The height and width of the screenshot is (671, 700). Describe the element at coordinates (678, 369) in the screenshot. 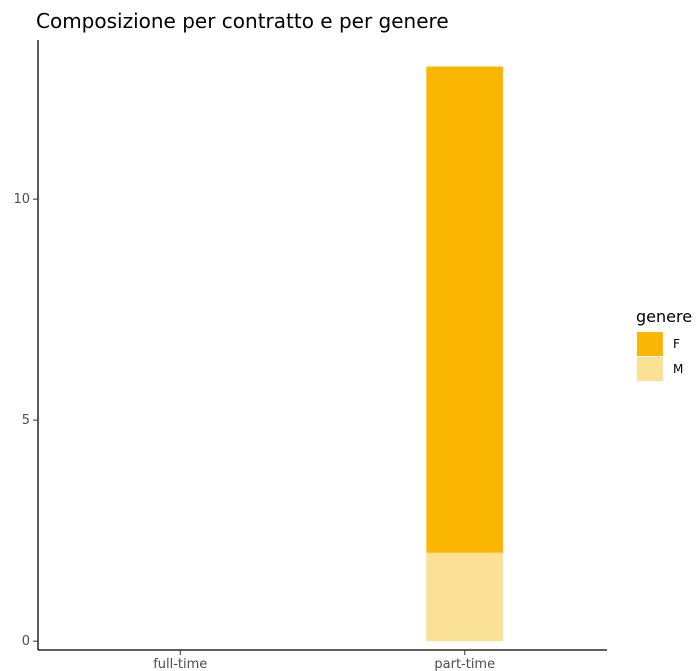

I see `legend-label-M: M` at that location.